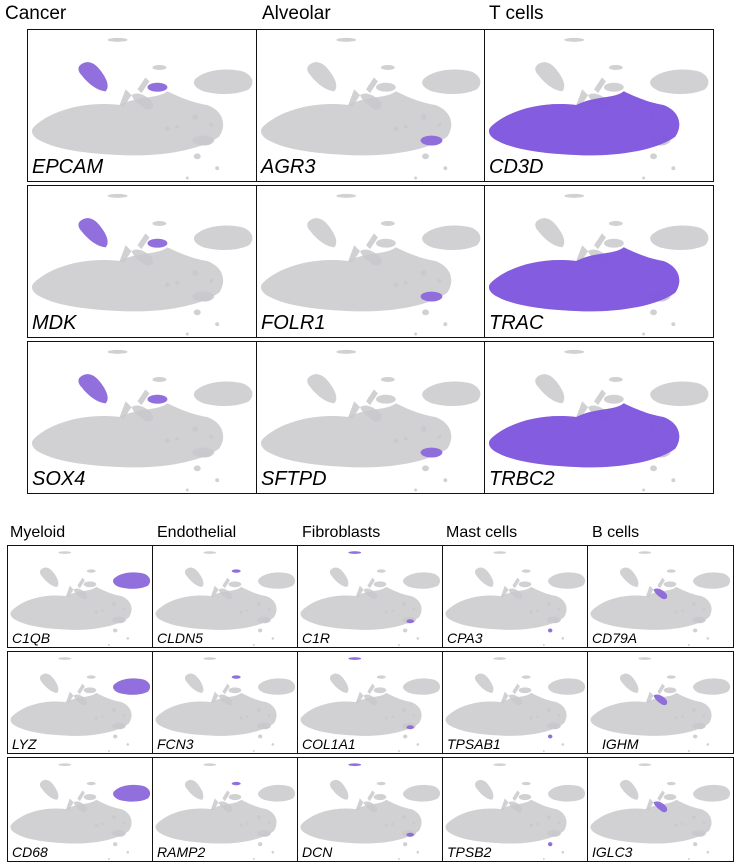 This screenshot has width=739, height=868. Describe the element at coordinates (59, 479) in the screenshot. I see `gene-label: SOX4` at that location.